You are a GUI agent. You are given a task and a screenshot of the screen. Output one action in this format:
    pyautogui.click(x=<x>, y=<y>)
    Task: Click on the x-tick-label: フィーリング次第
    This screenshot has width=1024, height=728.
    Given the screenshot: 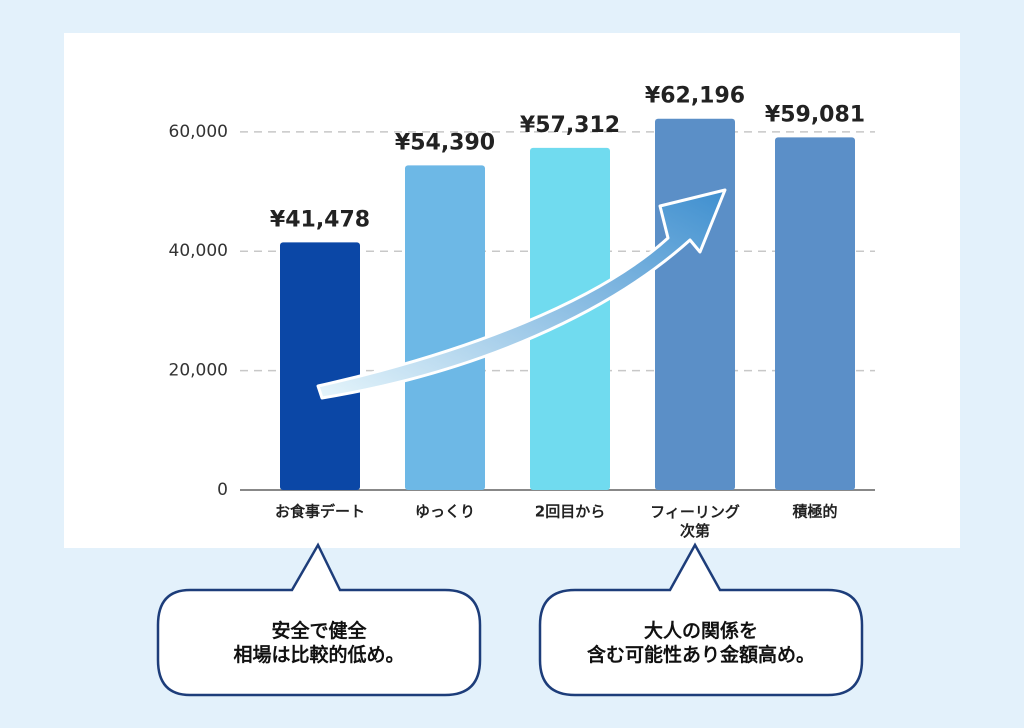 What is the action you would take?
    pyautogui.click(x=695, y=521)
    